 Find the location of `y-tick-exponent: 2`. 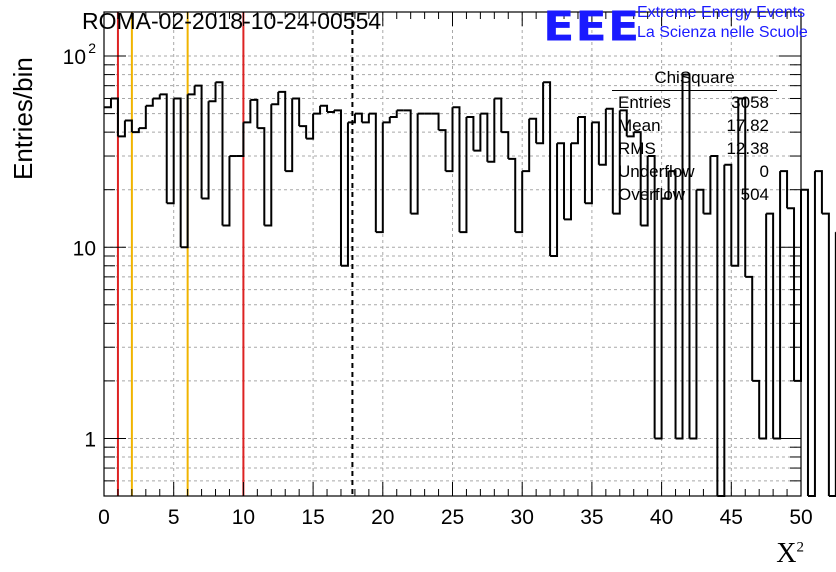

y-tick-exponent: 2 is located at coordinates (92, 48).